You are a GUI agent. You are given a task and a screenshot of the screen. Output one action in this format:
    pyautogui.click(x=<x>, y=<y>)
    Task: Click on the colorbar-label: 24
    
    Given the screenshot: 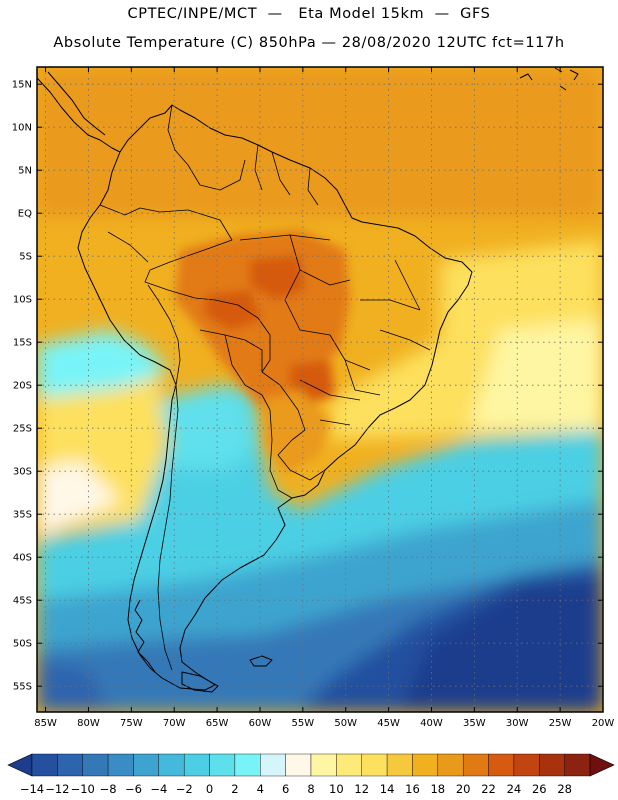 What is the action you would take?
    pyautogui.click(x=514, y=789)
    